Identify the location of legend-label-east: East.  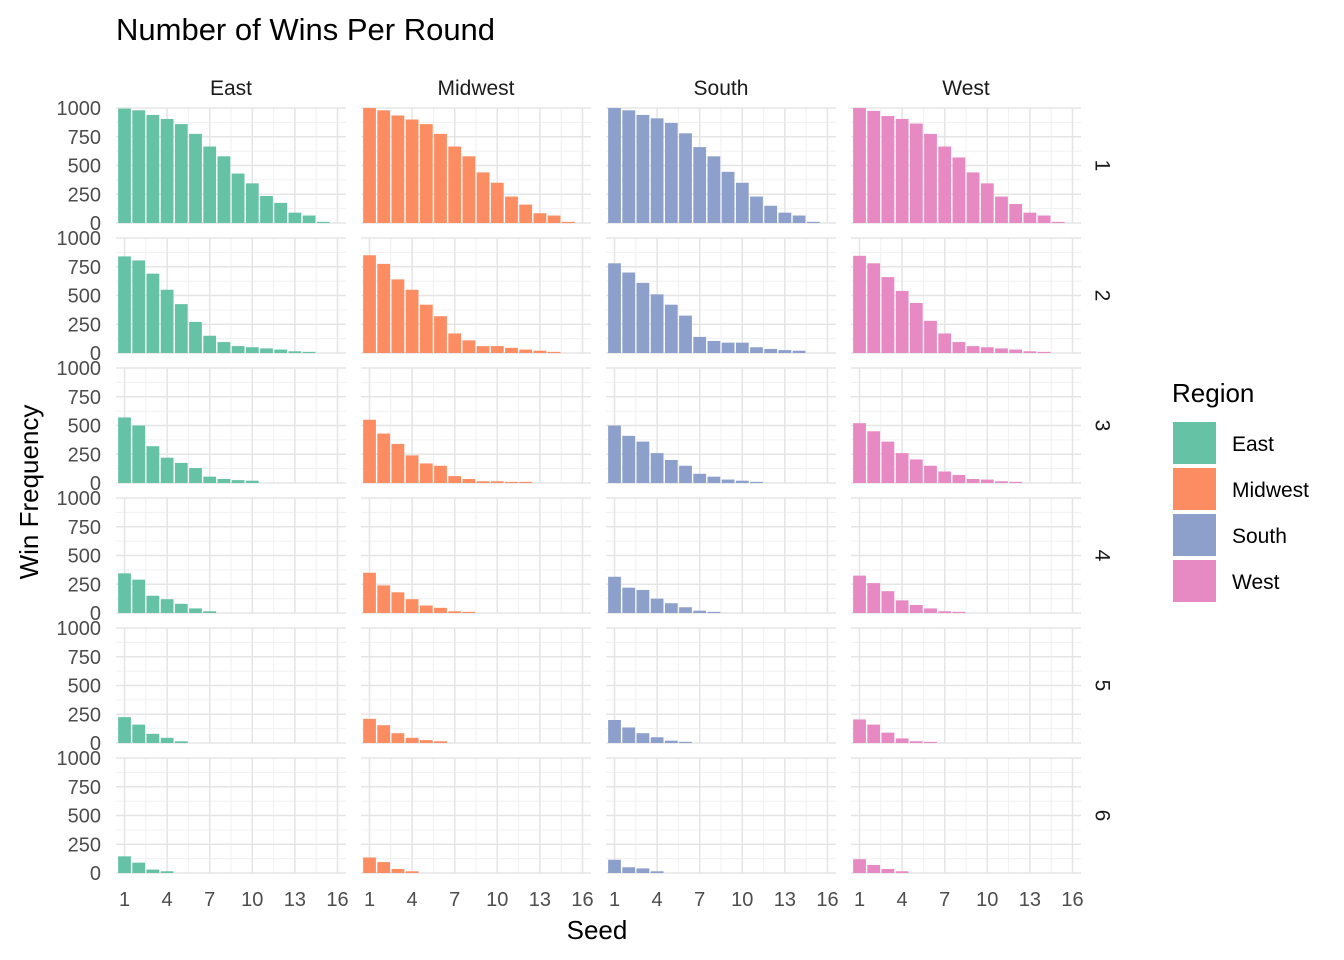
(1253, 444).